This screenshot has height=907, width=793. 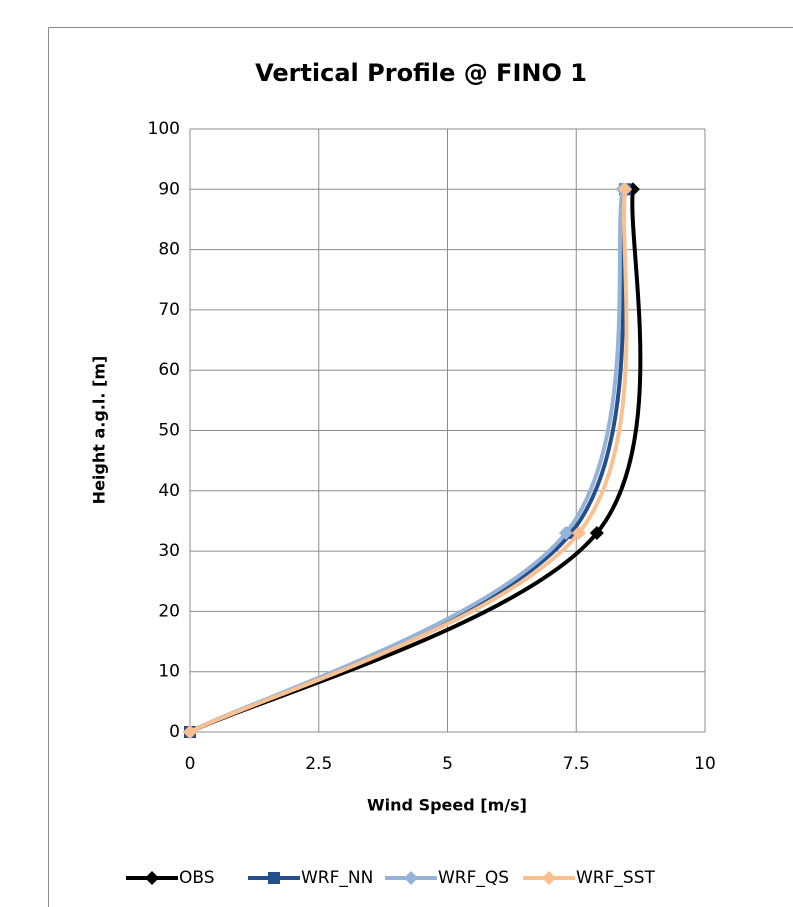 I want to click on y-tick-label: 90, so click(x=169, y=189).